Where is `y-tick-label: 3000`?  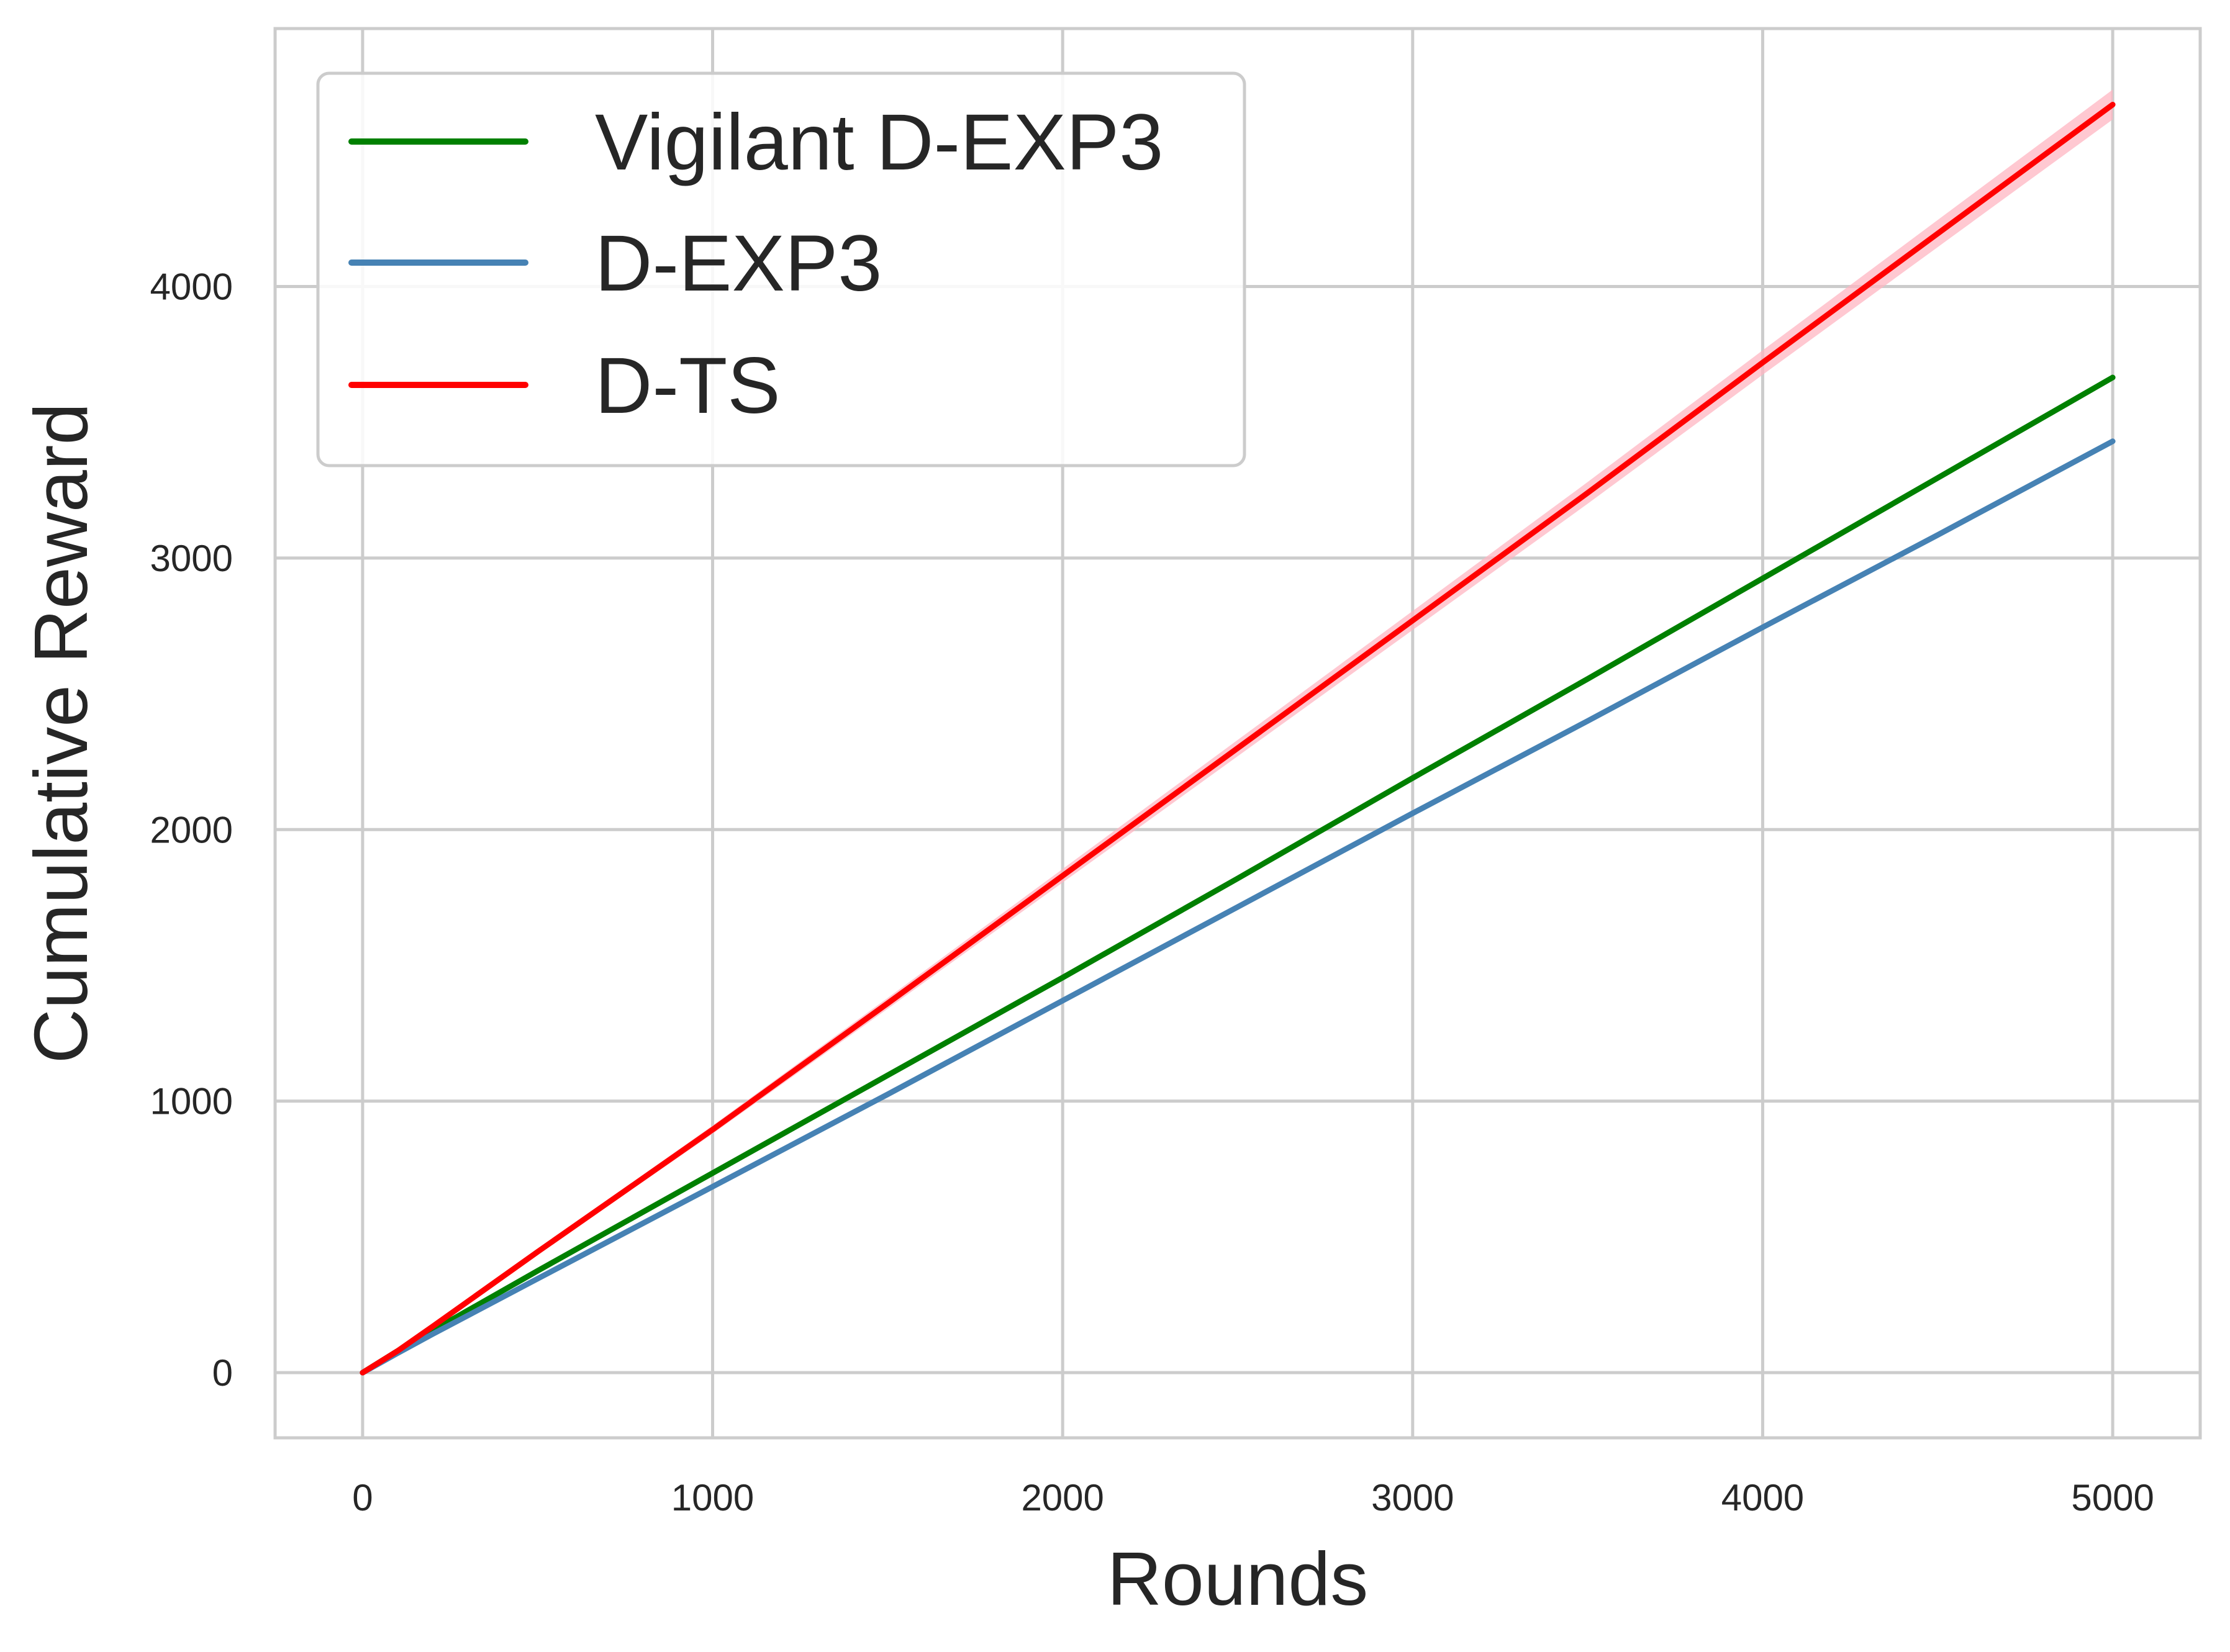 y-tick-label: 3000 is located at coordinates (191, 558).